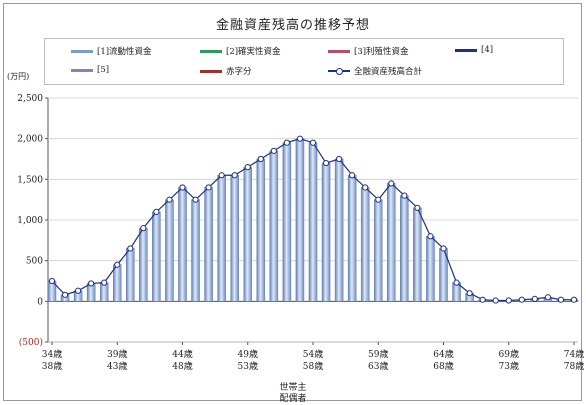 This screenshot has height=405, width=586. Describe the element at coordinates (30, 180) in the screenshot. I see `y-tick-label: 1,500` at that location.